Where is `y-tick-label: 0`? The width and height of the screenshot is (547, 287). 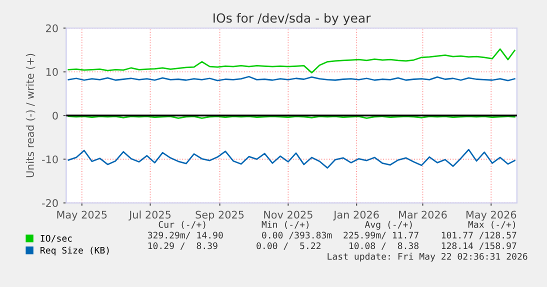 y-tick-label: 0 is located at coordinates (55, 116).